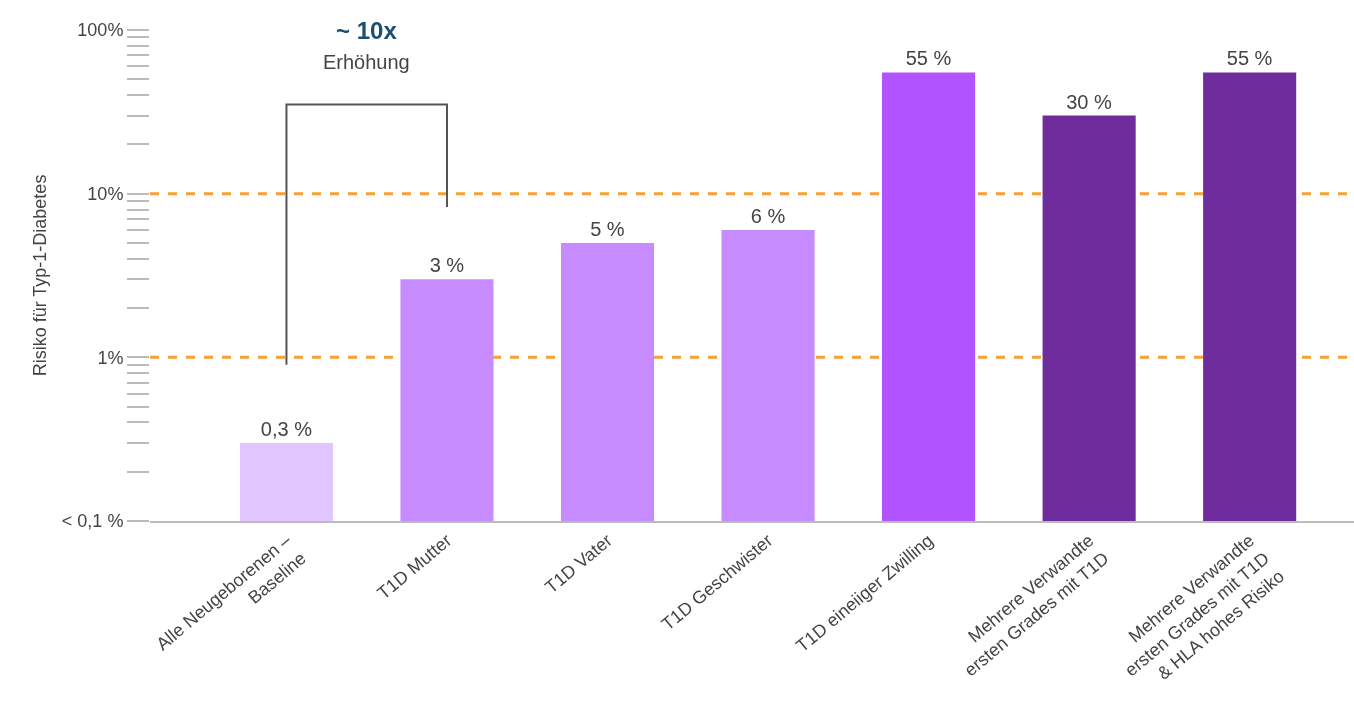  Describe the element at coordinates (92, 521) in the screenshot. I see `y-tick-label: < 0,1 %` at that location.